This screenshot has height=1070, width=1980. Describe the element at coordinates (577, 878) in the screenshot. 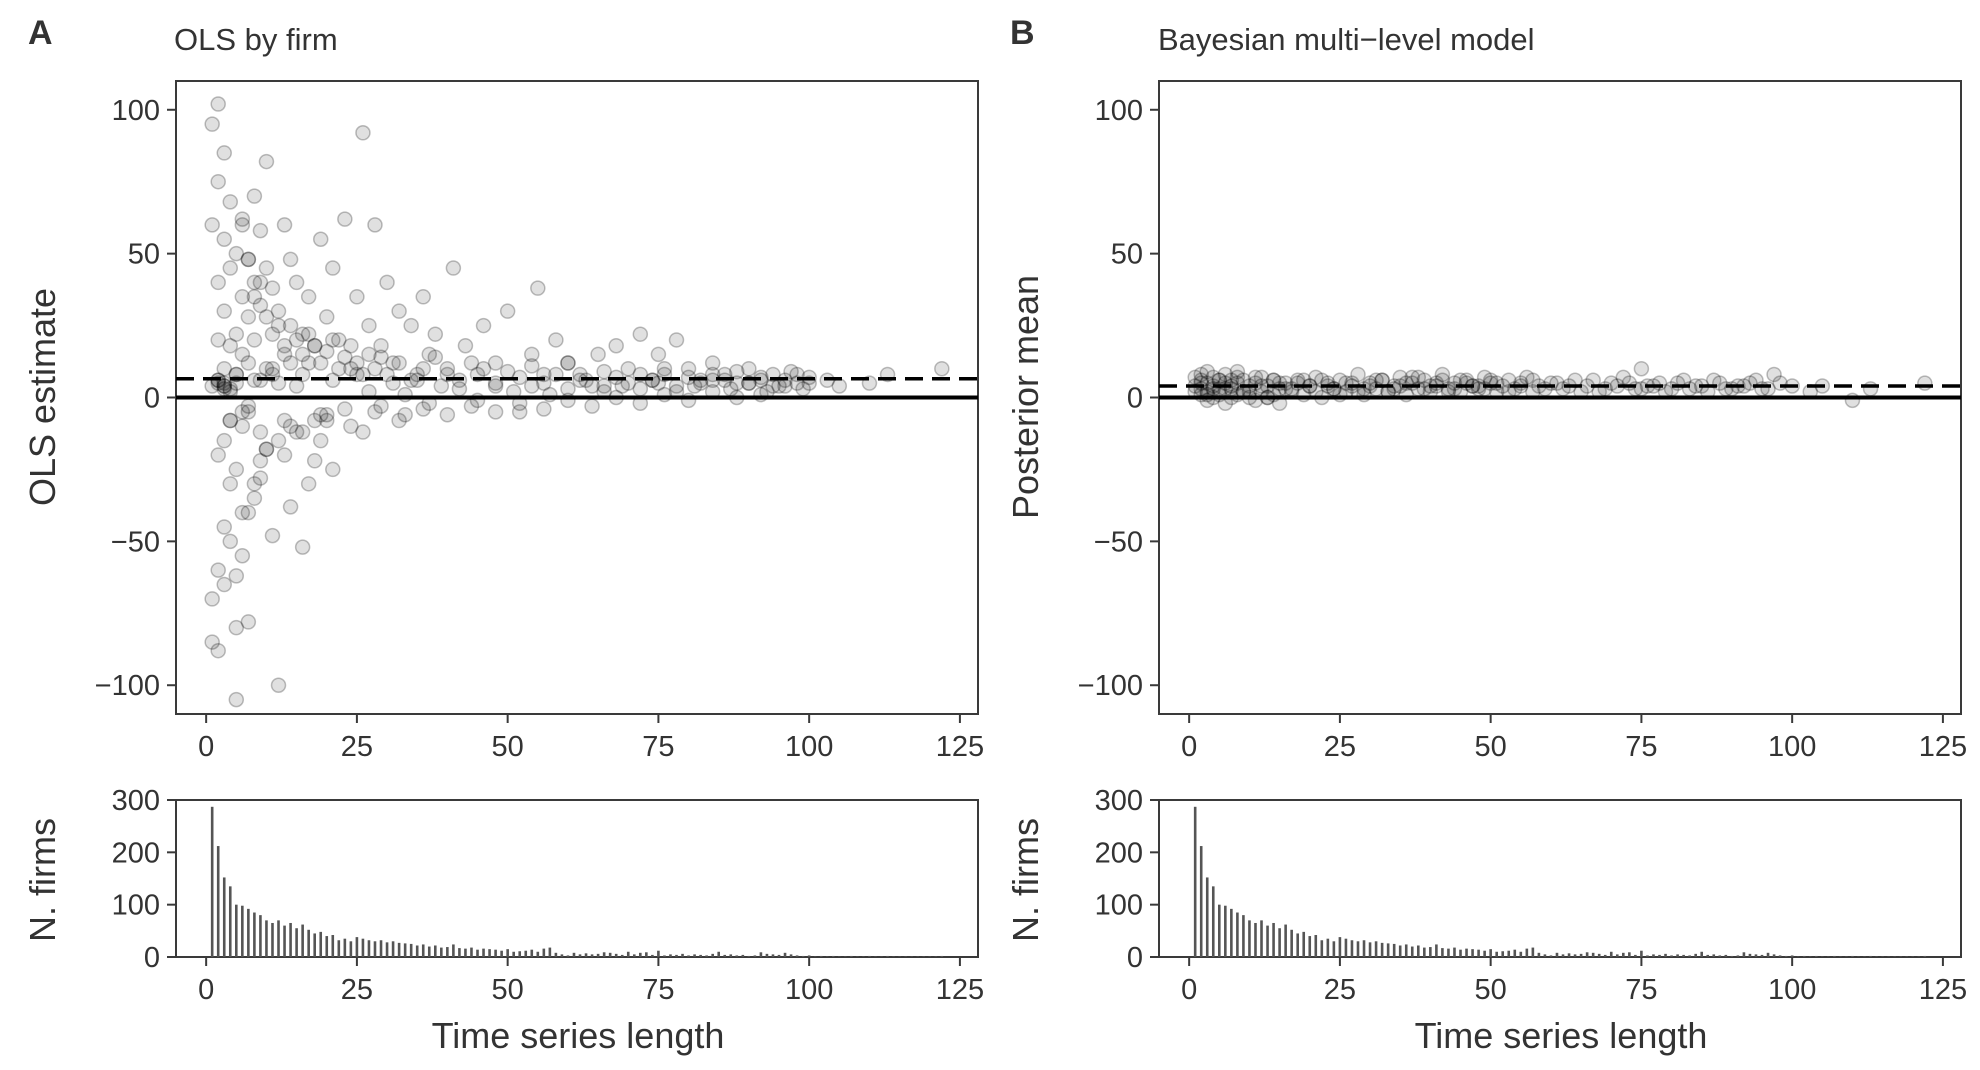

I see `panel-a-hist-axes-frame` at that location.